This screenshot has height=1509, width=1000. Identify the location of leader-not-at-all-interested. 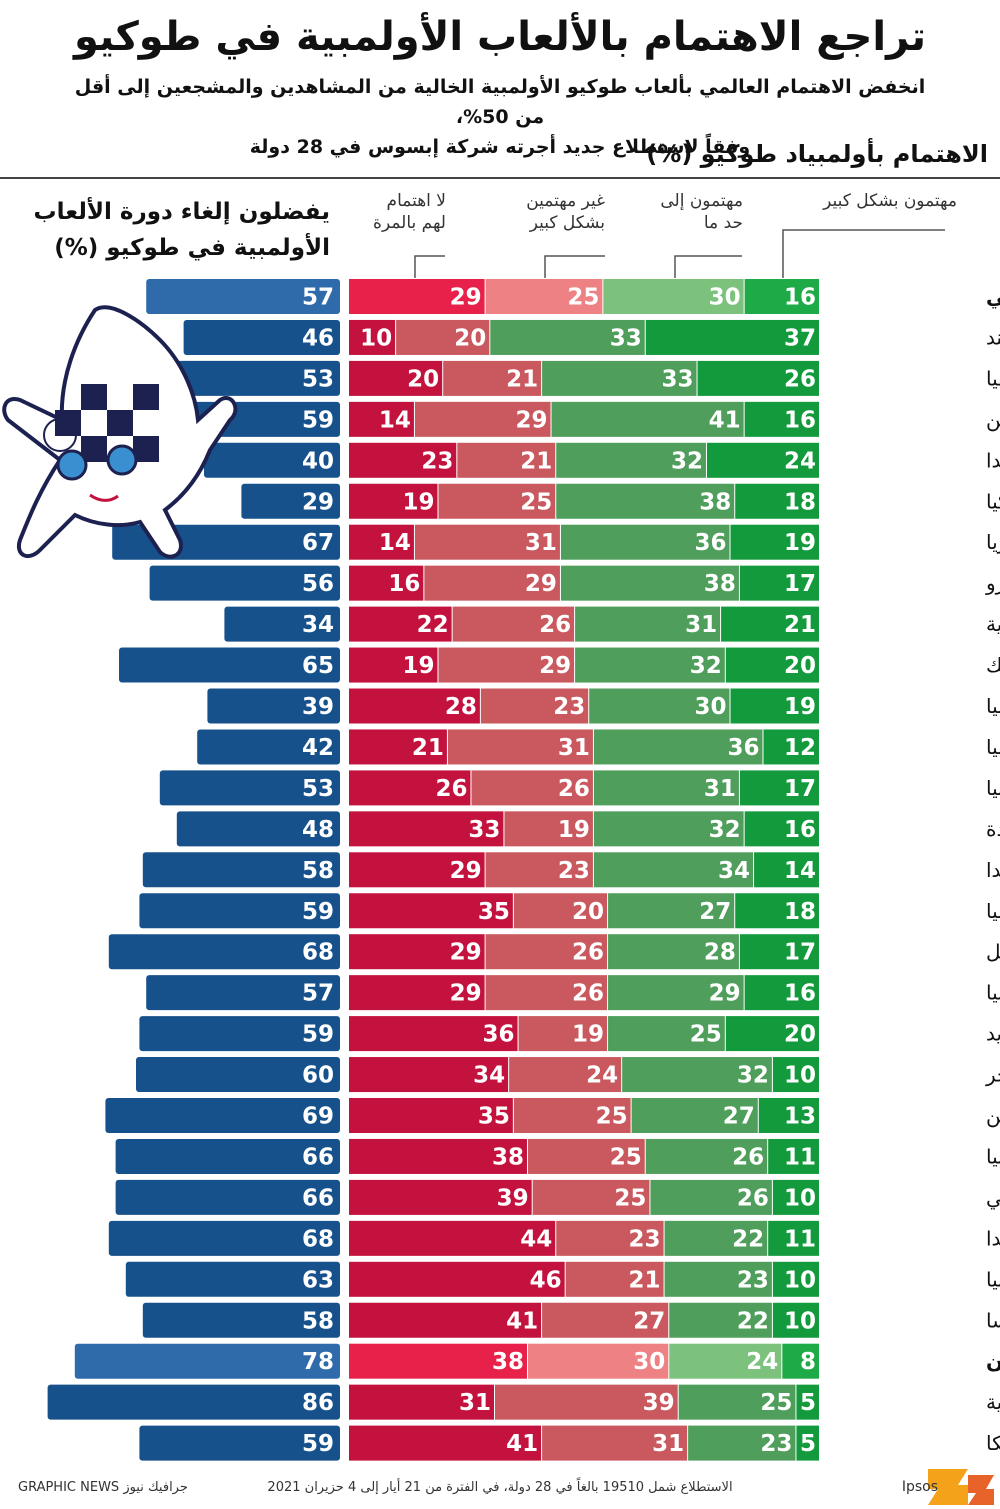
(429, 266).